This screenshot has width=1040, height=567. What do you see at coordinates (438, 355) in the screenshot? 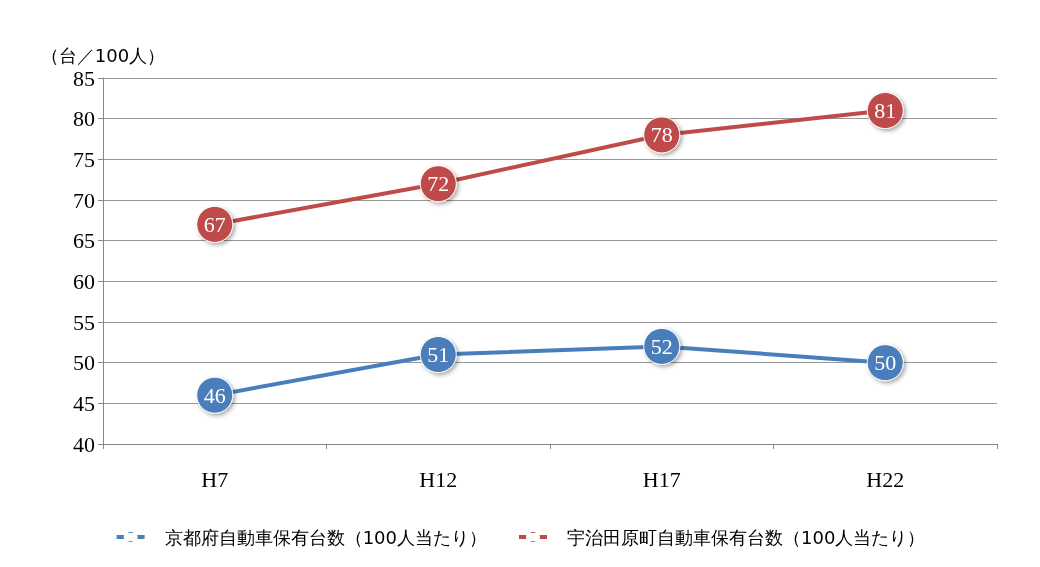
I see `data-label: 51` at bounding box center [438, 355].